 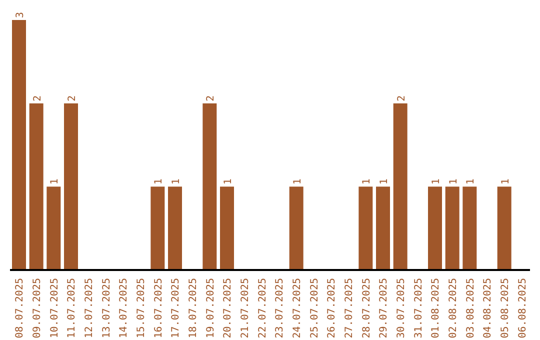 I want to click on x-tick-label: 11.07.2025, so click(x=72, y=308).